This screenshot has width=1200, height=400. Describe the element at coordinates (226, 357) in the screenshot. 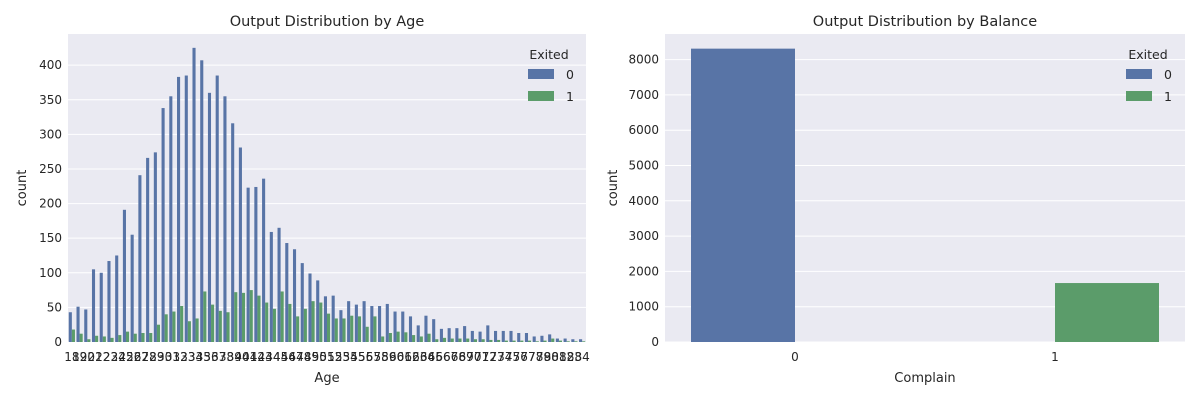

I see `x-tick-label: 38` at that location.